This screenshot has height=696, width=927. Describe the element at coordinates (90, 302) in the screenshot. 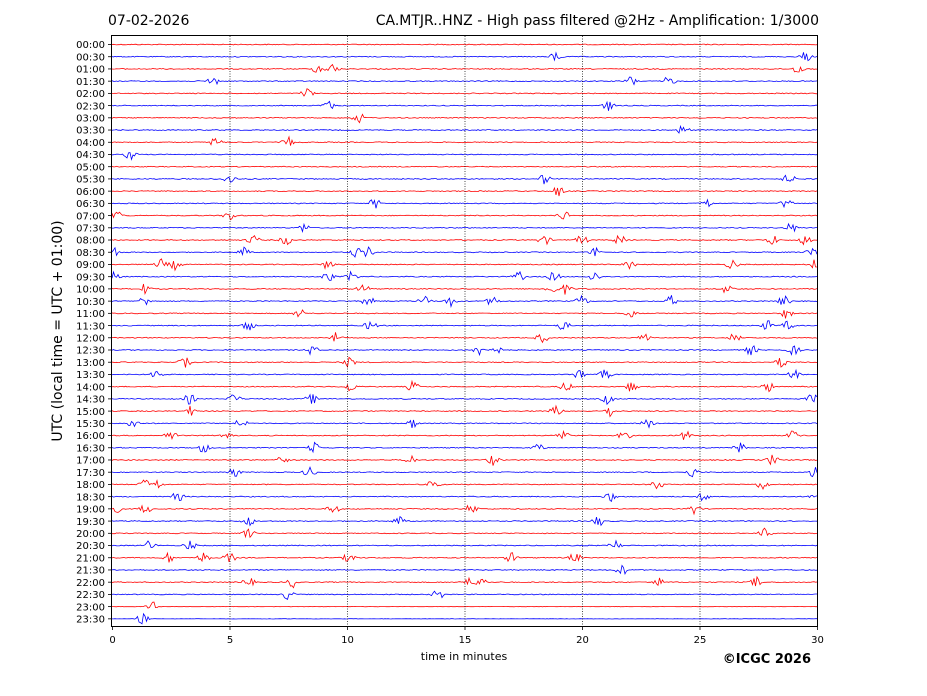

I see `row-label-1030: 10:30` at that location.